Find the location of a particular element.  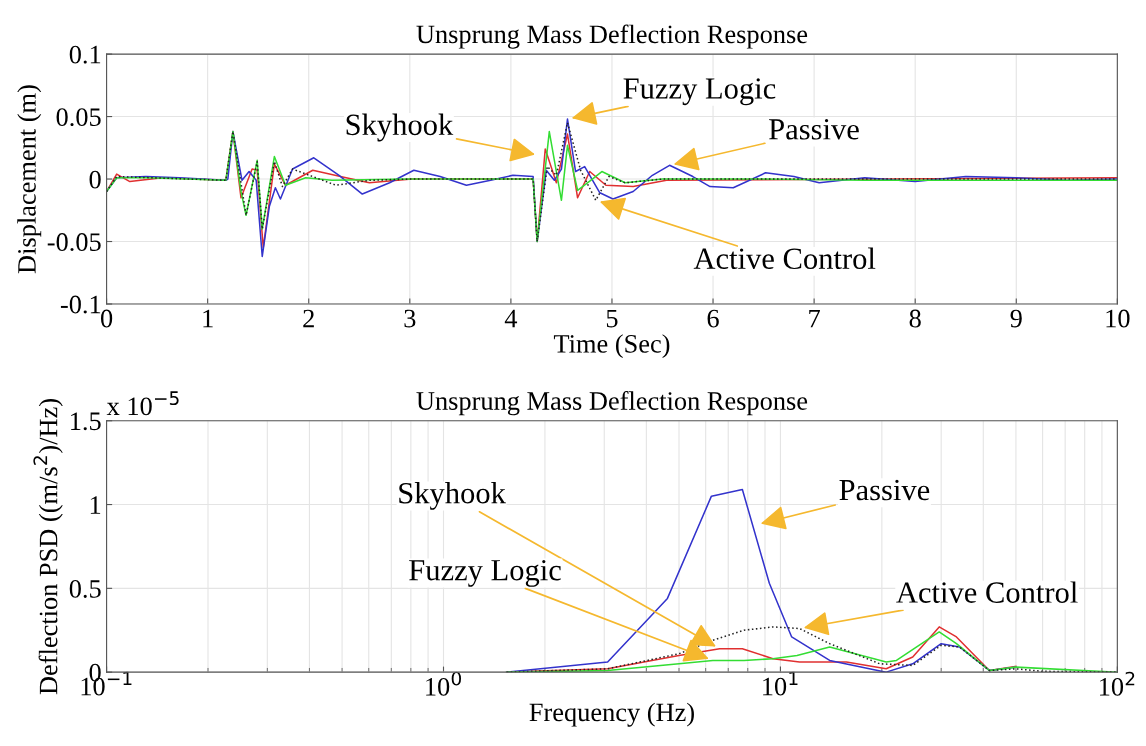

x-tick-label: 10$^{1}$ is located at coordinates (780, 683).